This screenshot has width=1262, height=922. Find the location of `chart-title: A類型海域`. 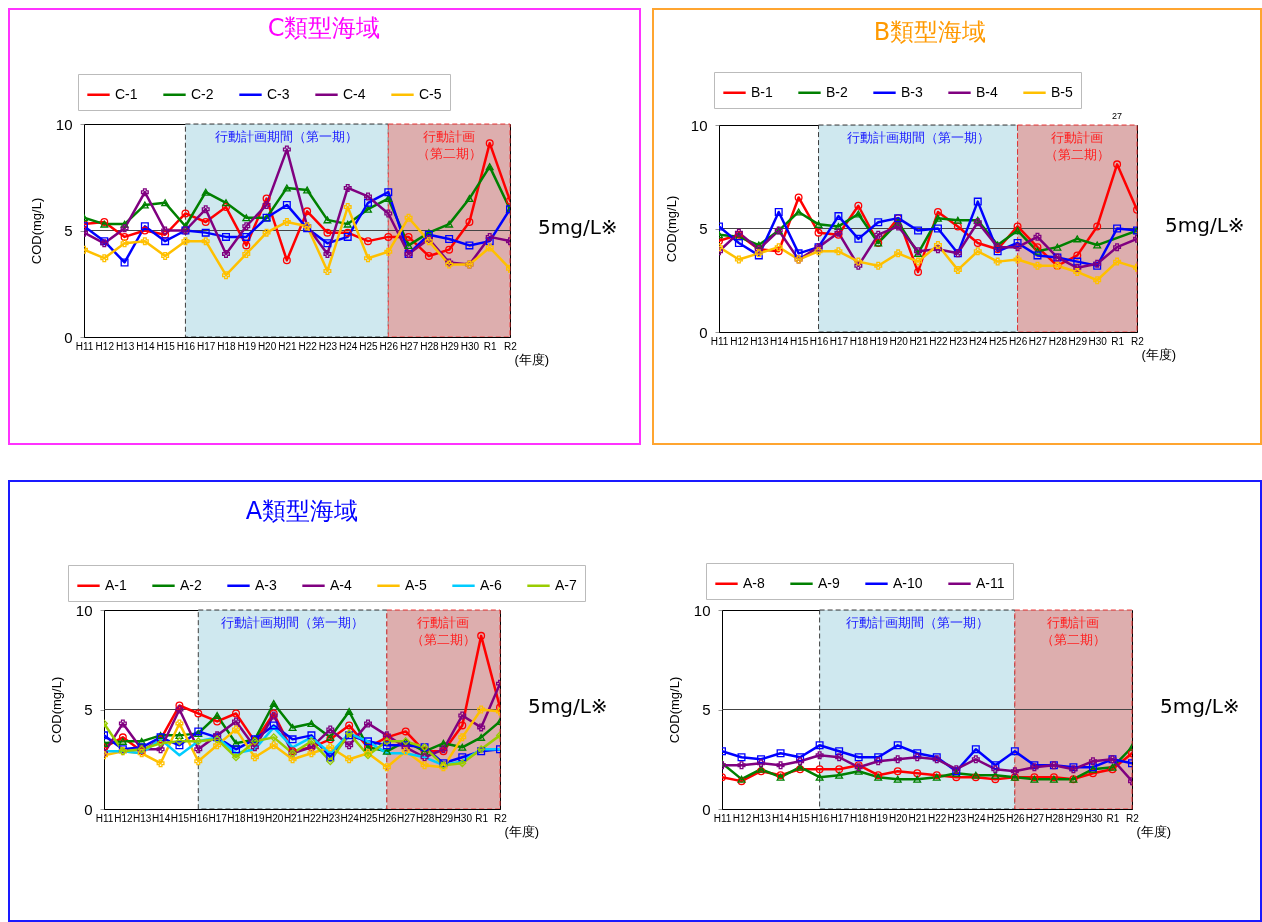

chart-title: A類型海域 is located at coordinates (302, 510).